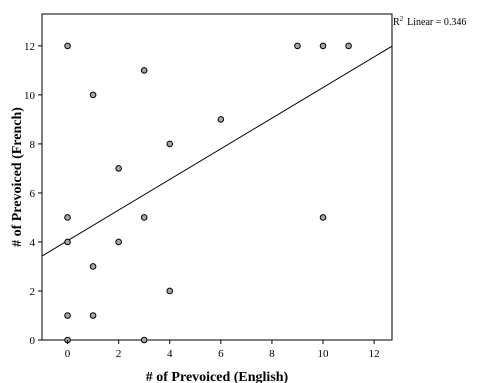 The image size is (478, 383). What do you see at coordinates (170, 354) in the screenshot?
I see `x-tick-label: 4` at bounding box center [170, 354].